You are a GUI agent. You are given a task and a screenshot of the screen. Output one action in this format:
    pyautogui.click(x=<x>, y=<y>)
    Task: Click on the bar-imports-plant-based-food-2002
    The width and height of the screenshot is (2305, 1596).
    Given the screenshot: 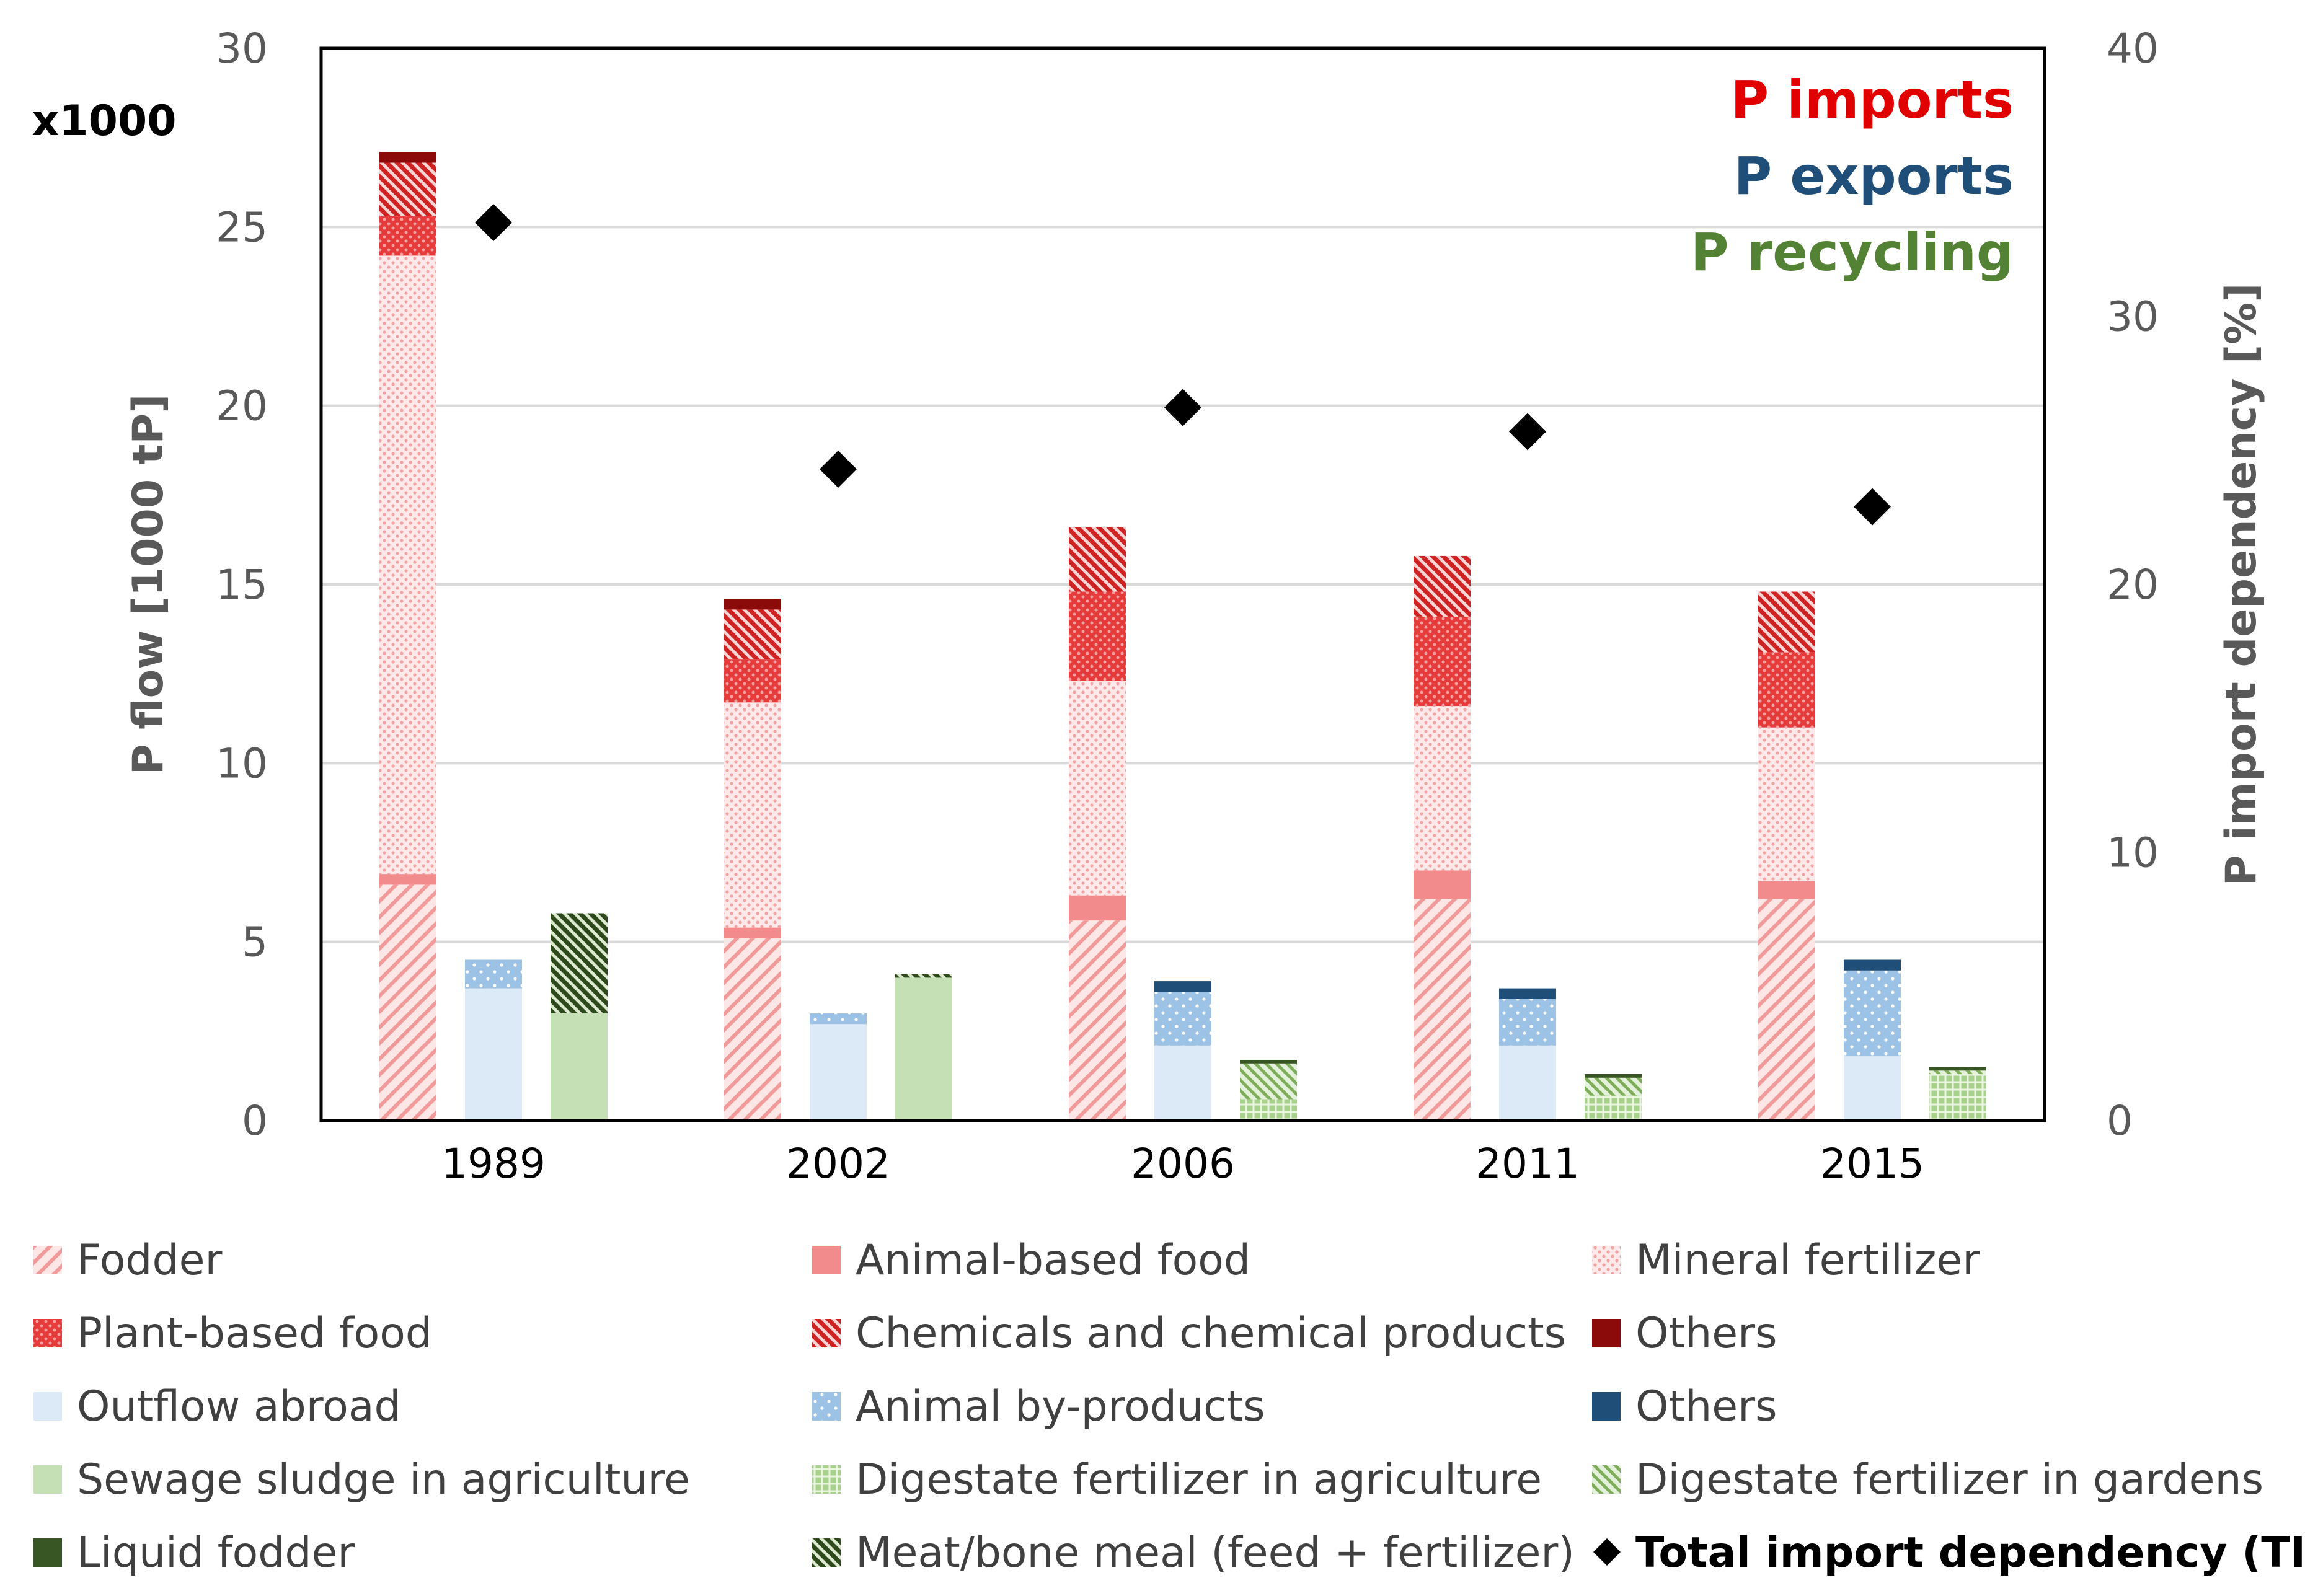 What is the action you would take?
    pyautogui.click(x=752, y=681)
    